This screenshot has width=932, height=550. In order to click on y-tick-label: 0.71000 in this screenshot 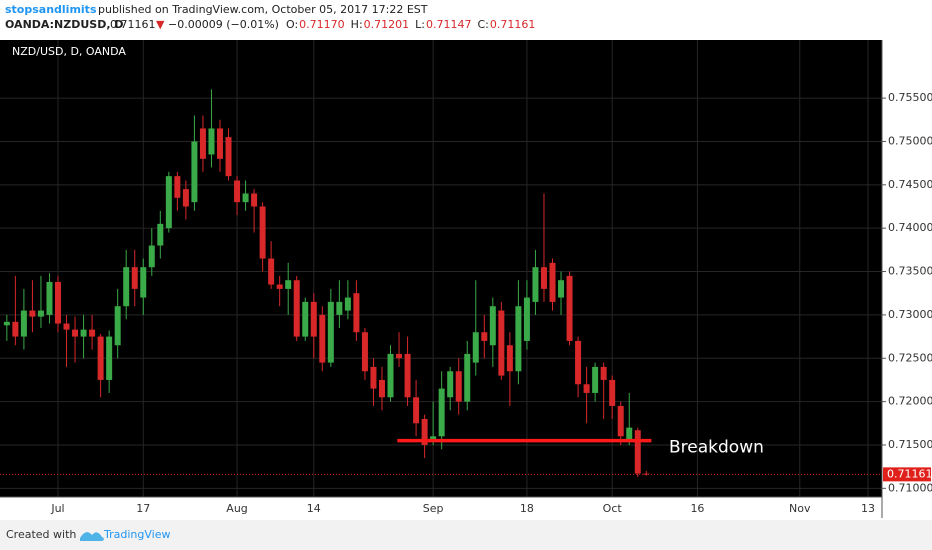, I will do `click(910, 487)`.